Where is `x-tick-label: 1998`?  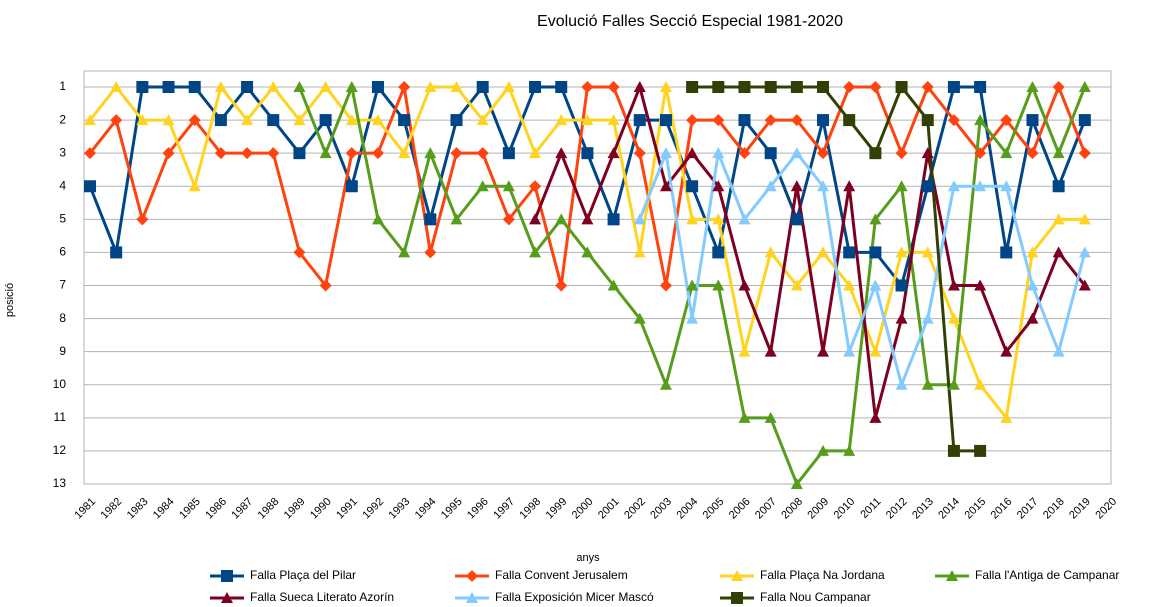 x-tick-label: 1998 is located at coordinates (530, 509).